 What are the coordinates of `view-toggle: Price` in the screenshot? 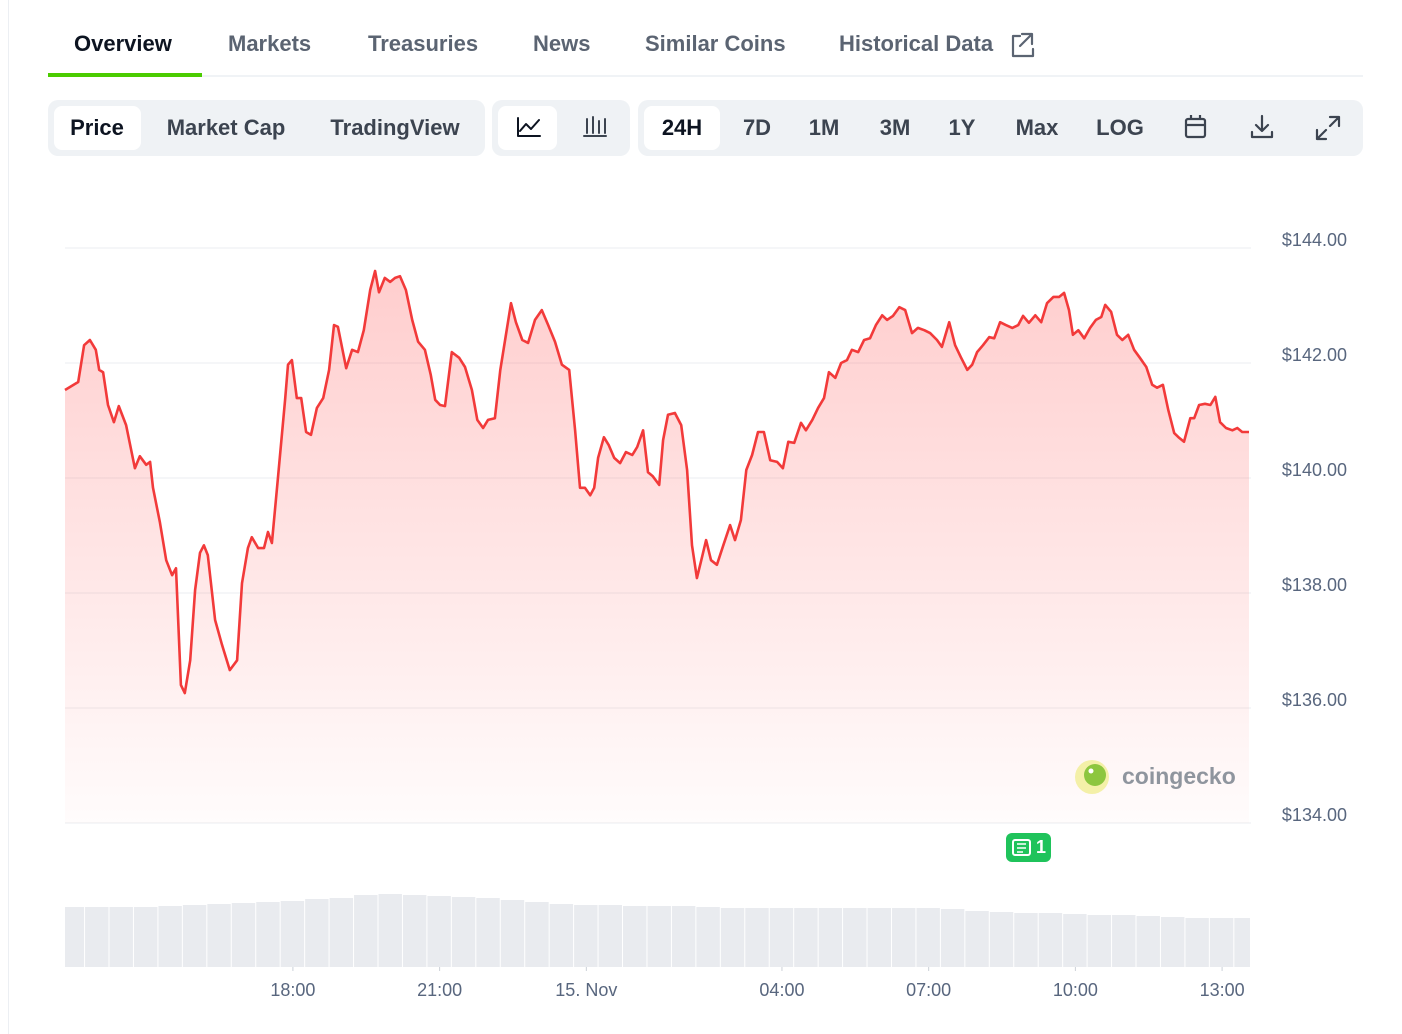 It's located at (97, 127).